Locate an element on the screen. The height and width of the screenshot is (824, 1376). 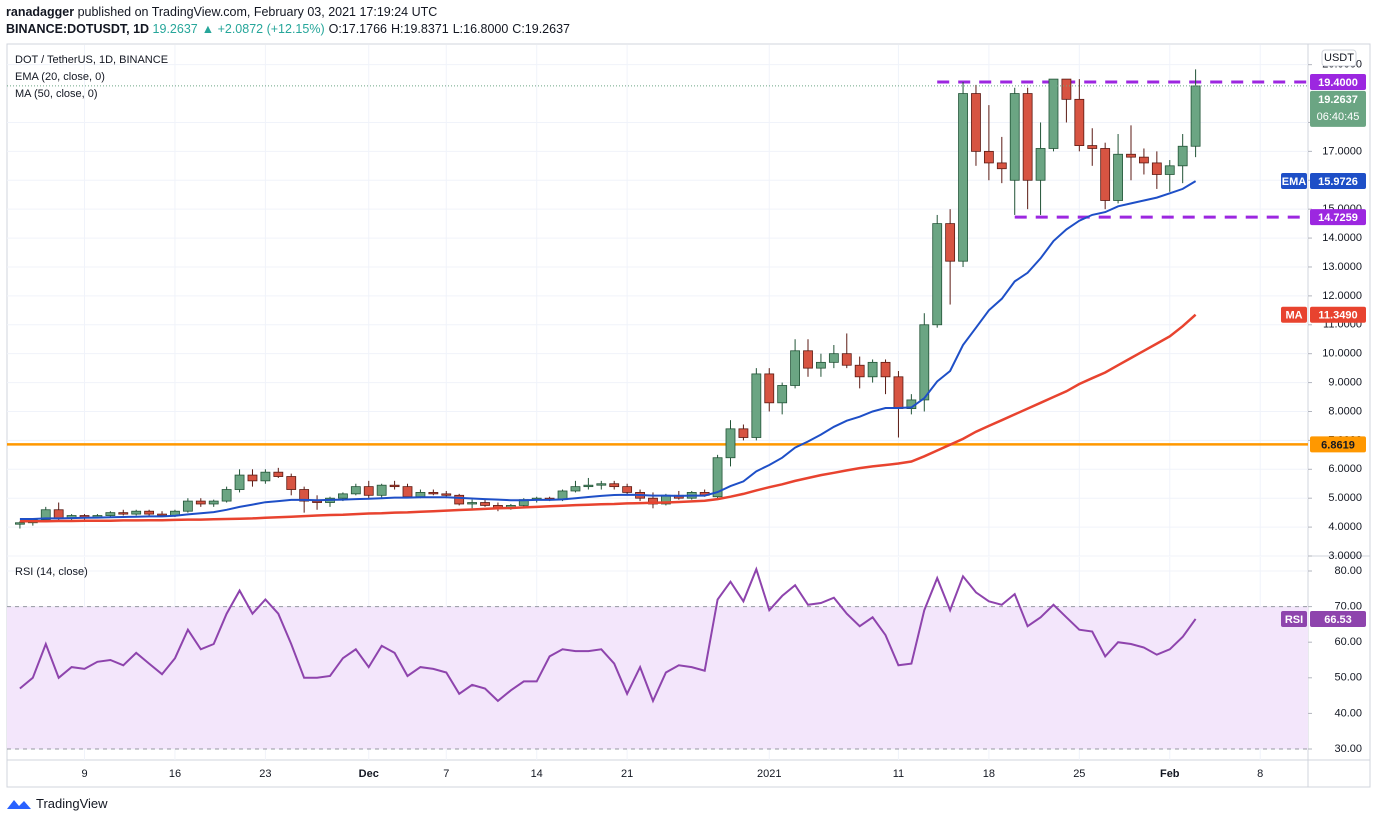
currency: USDT is located at coordinates (1339, 58).